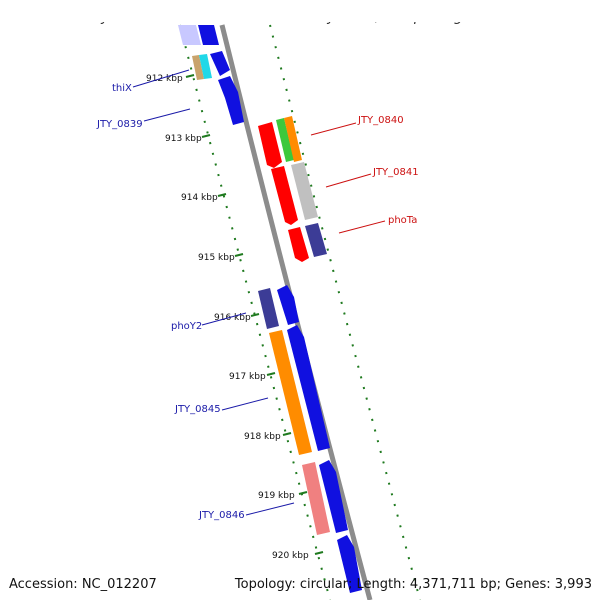 The height and width of the screenshot is (600, 600). I want to click on tick-label-913: 913 kbp, so click(183, 139).